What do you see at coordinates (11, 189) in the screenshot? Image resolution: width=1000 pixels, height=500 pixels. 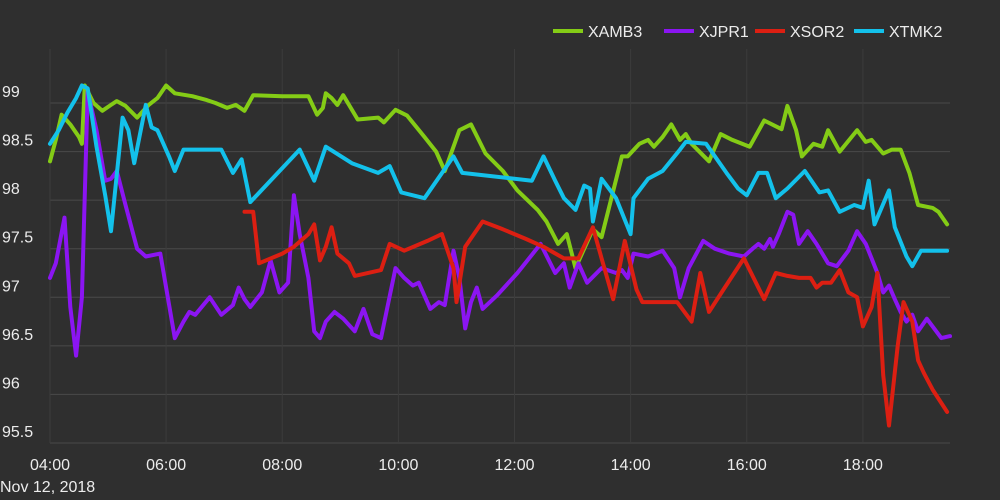 I see `y-tick-label: 98` at bounding box center [11, 189].